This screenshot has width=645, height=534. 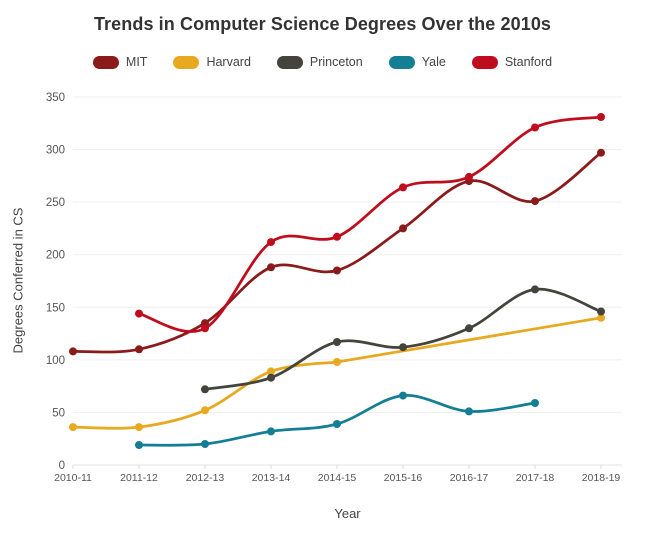 I want to click on x-tick-label: 2016-17, so click(x=469, y=478).